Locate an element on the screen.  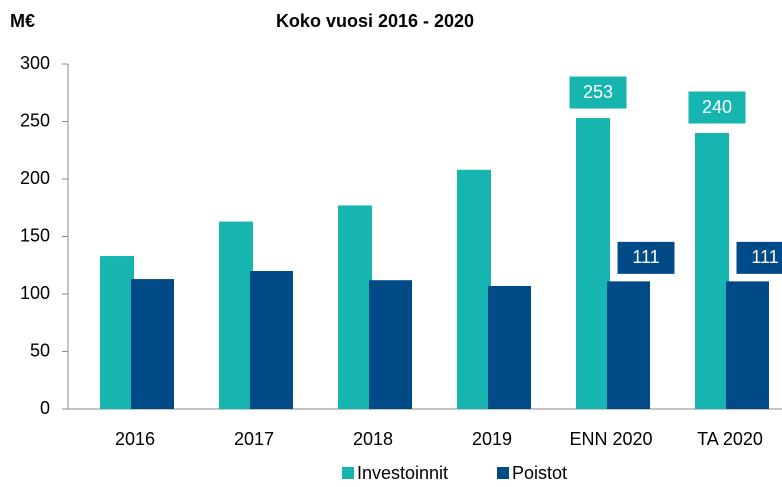
x-tick-label: TA 2020 is located at coordinates (730, 439).